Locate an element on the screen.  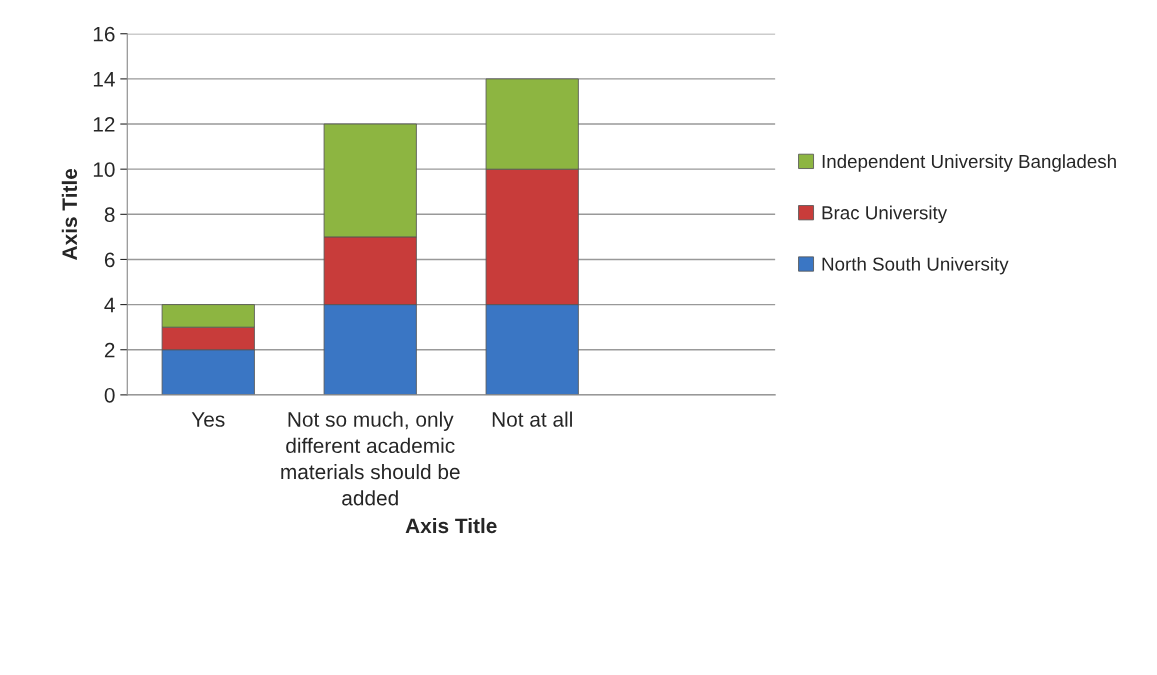
x-tick-label: Not at all is located at coordinates (532, 419).